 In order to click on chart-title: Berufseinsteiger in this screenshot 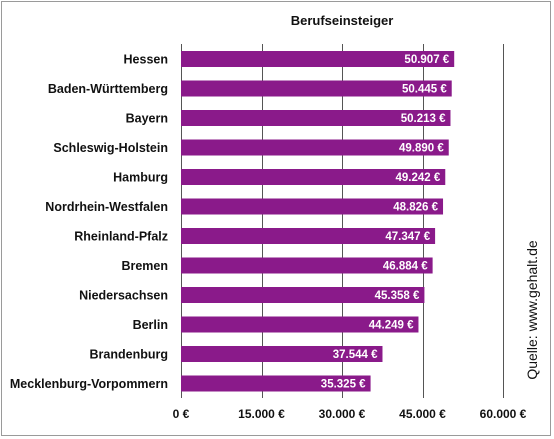, I will do `click(342, 20)`.